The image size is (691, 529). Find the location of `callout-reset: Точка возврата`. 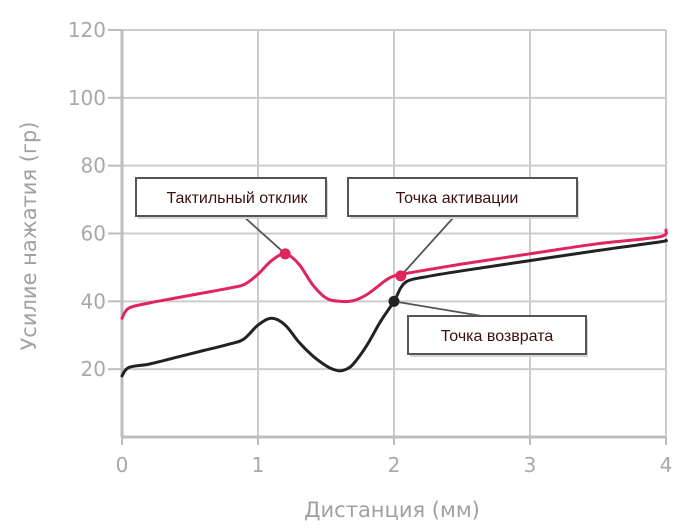

callout-reset: Точка возврата is located at coordinates (497, 336).